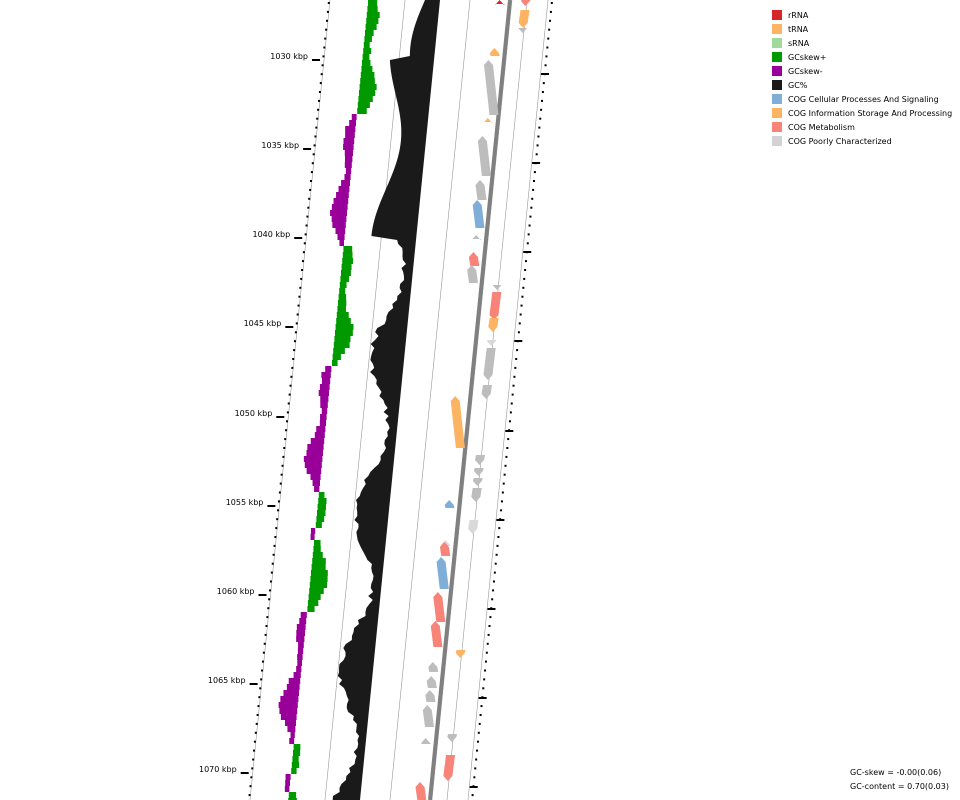  I want to click on tick-label: 1065 kbp, so click(227, 680).